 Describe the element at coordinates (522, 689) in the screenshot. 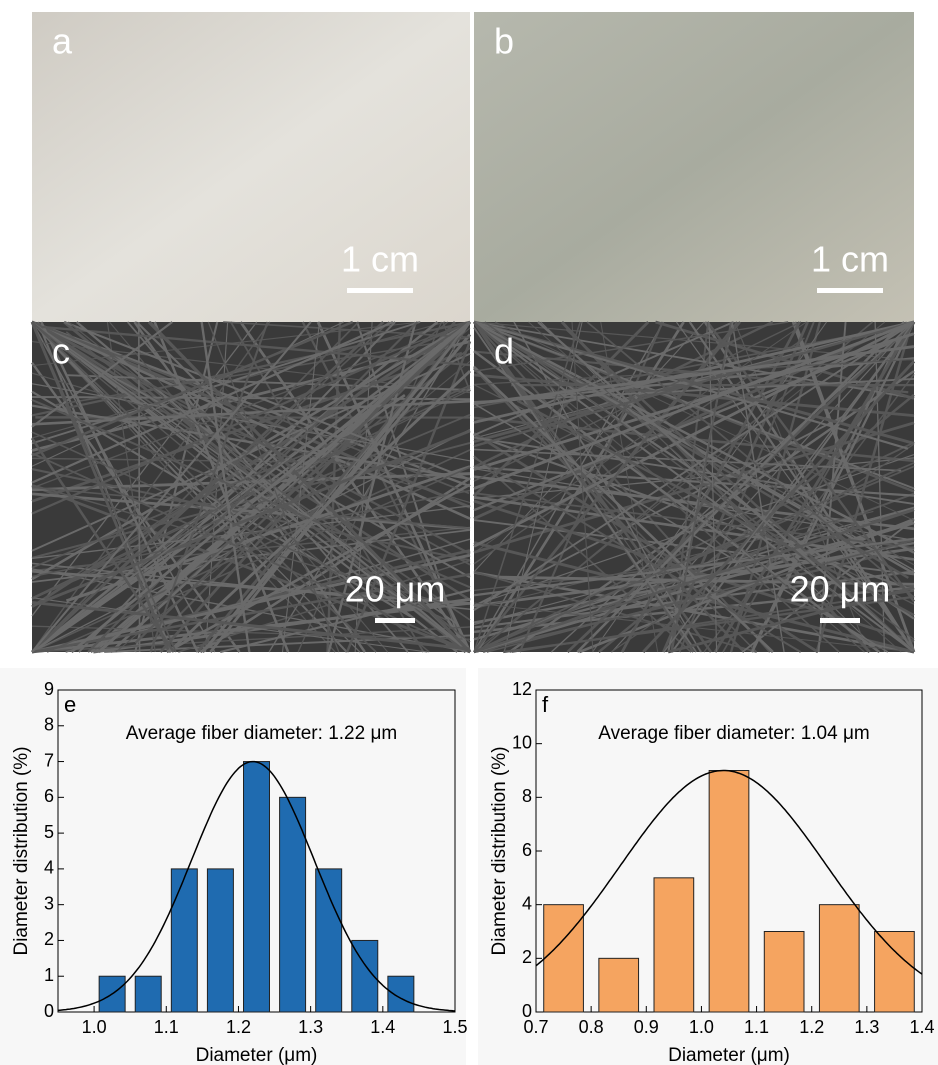

I see `y-tick-label: 12` at that location.